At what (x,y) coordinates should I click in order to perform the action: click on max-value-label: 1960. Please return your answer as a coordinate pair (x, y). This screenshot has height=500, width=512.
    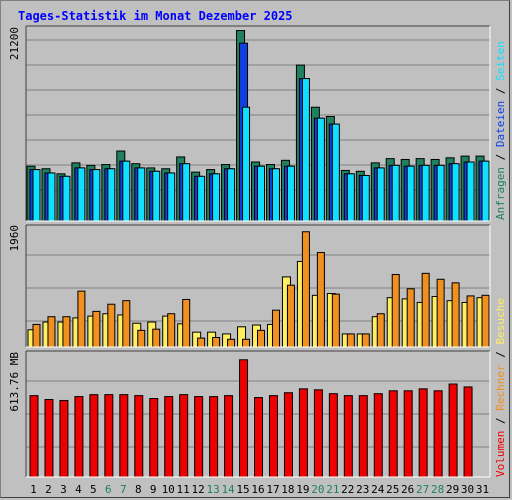
    Looking at the image, I should click on (14, 238).